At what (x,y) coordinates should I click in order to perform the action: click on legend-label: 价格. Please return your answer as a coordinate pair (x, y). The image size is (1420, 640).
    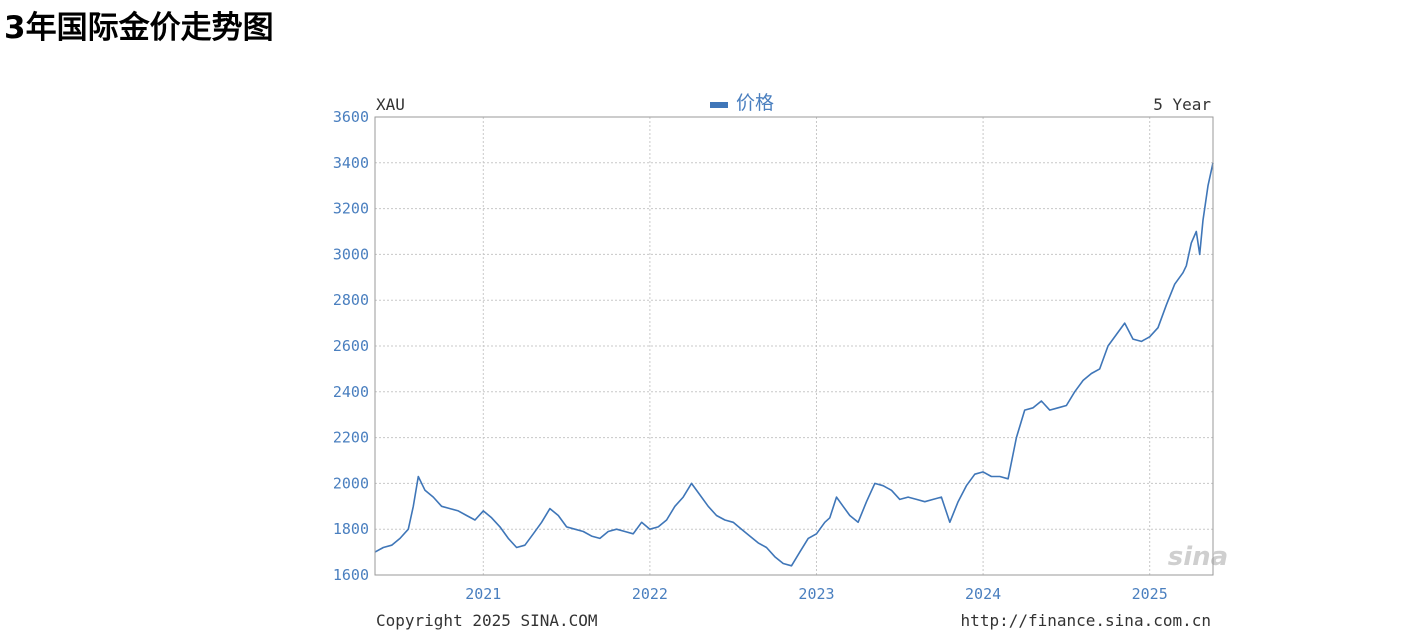
    Looking at the image, I should click on (755, 103).